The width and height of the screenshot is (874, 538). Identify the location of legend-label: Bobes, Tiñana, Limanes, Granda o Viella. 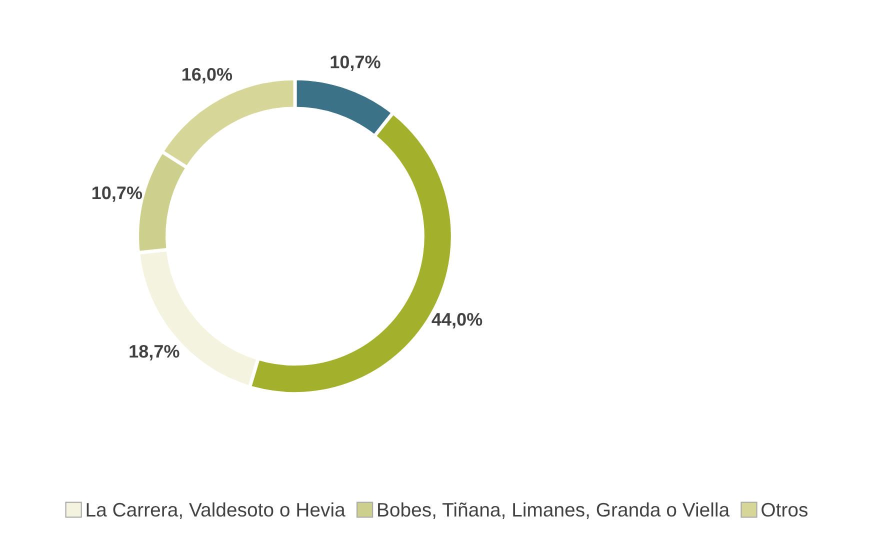
(554, 510).